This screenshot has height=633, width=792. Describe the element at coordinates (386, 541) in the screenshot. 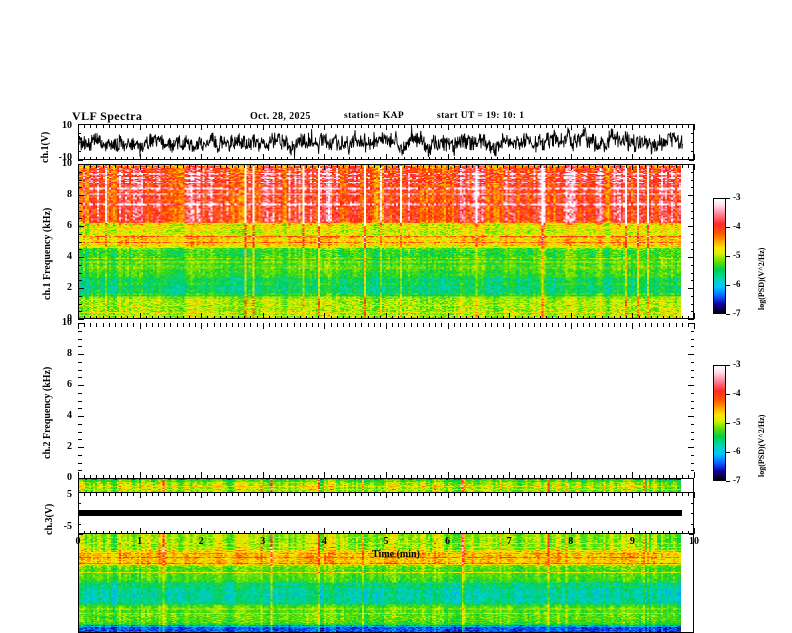

I see `x-tick-label: 5` at that location.